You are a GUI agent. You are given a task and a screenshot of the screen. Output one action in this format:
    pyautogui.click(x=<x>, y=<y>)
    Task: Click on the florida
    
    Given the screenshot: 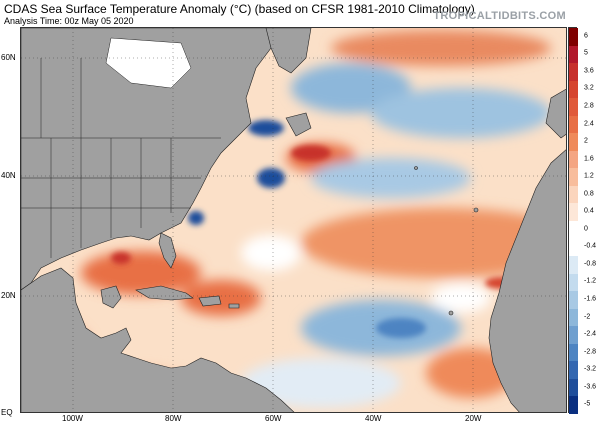 What is the action you would take?
    pyautogui.click(x=167, y=250)
    